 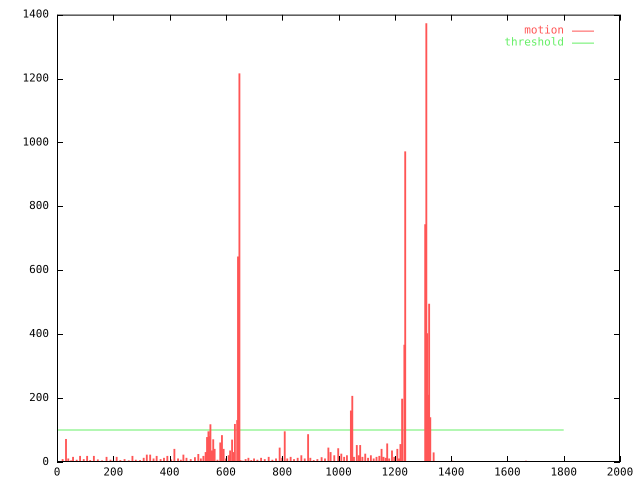 I want to click on y-tick-label: 1400, so click(x=35, y=13).